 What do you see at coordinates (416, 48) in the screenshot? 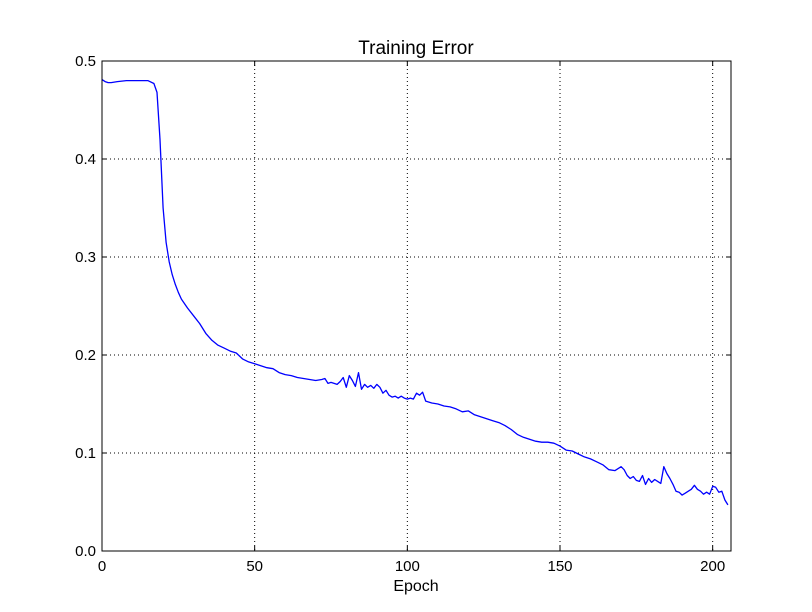
I see `chart-title: Training Error` at bounding box center [416, 48].